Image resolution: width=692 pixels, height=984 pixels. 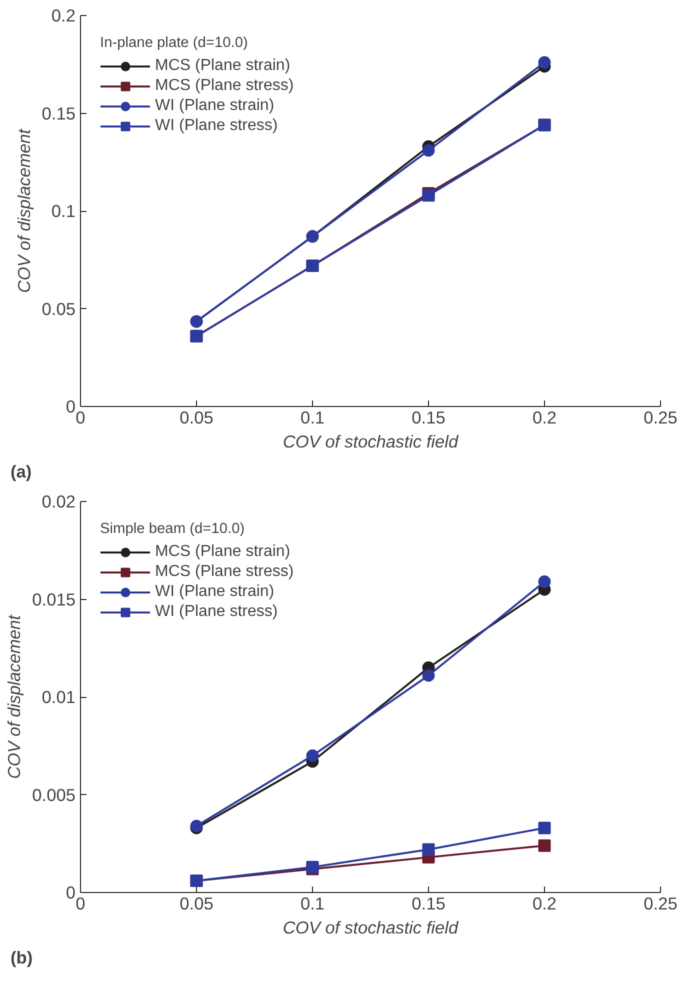 I want to click on legend-title: In-plane plate (d=10.0), so click(x=174, y=43).